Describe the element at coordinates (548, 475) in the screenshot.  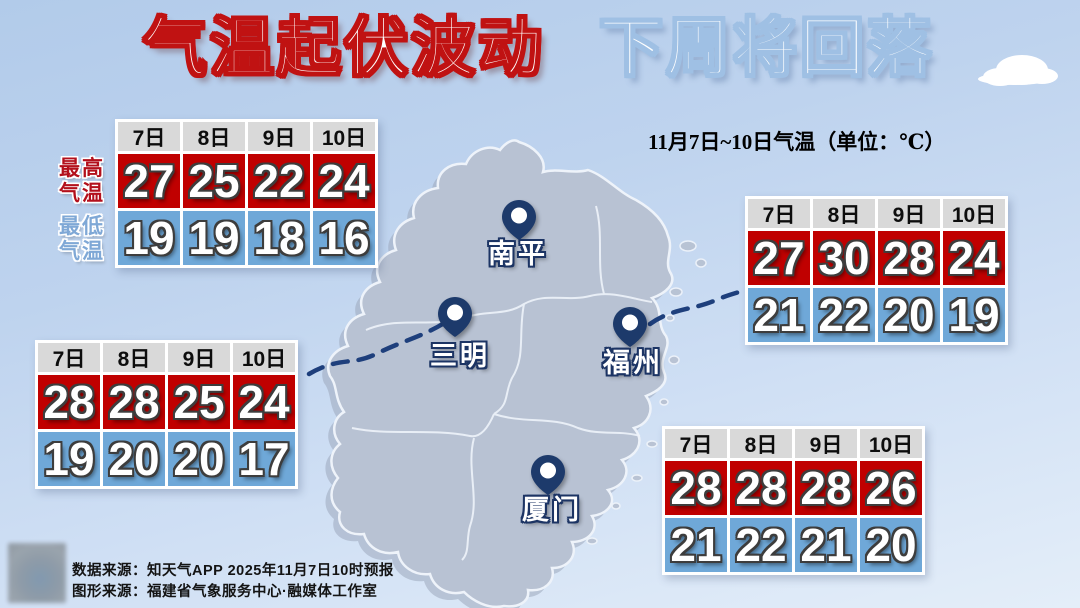
I see `xiamen-pin-icon` at that location.